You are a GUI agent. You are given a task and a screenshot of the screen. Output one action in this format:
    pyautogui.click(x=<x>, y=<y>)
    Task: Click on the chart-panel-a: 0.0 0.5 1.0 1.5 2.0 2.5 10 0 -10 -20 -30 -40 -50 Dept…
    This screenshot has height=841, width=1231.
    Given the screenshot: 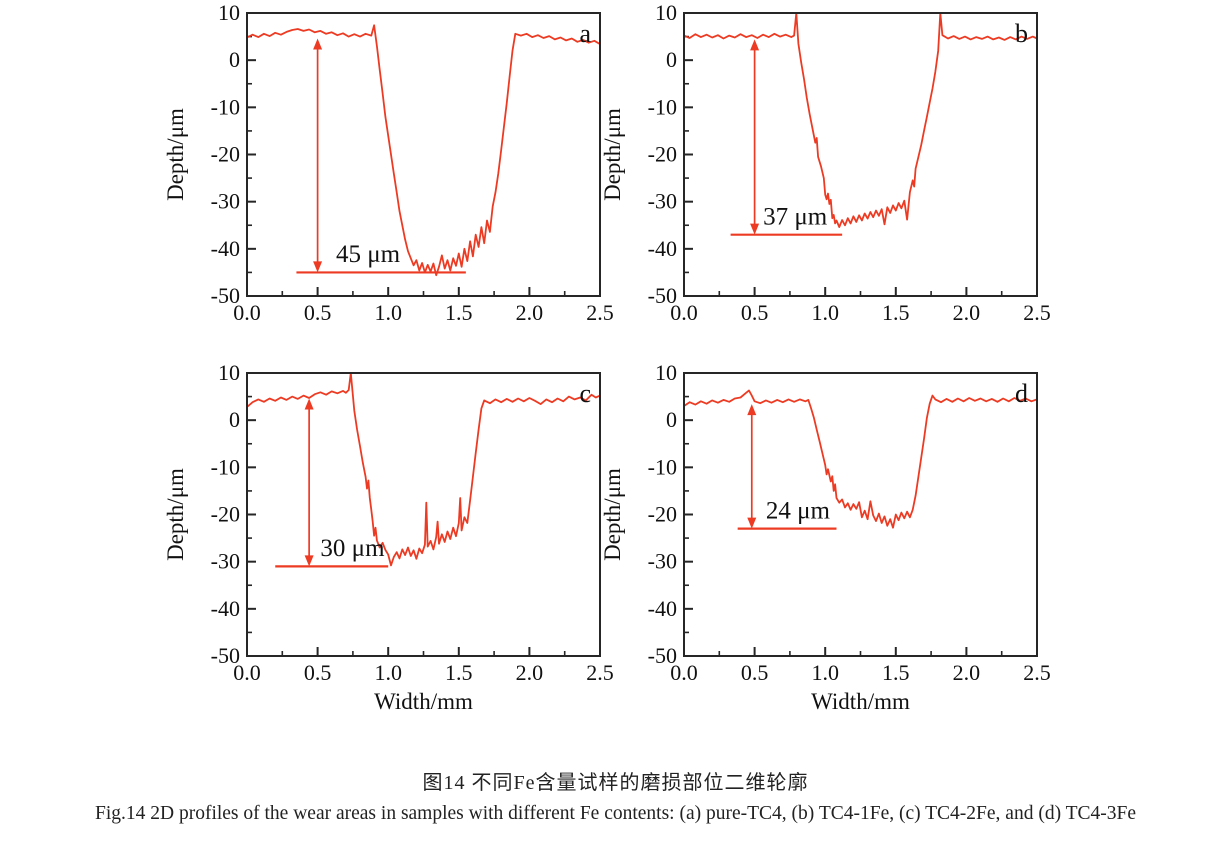 What is the action you would take?
    pyautogui.click(x=388, y=162)
    